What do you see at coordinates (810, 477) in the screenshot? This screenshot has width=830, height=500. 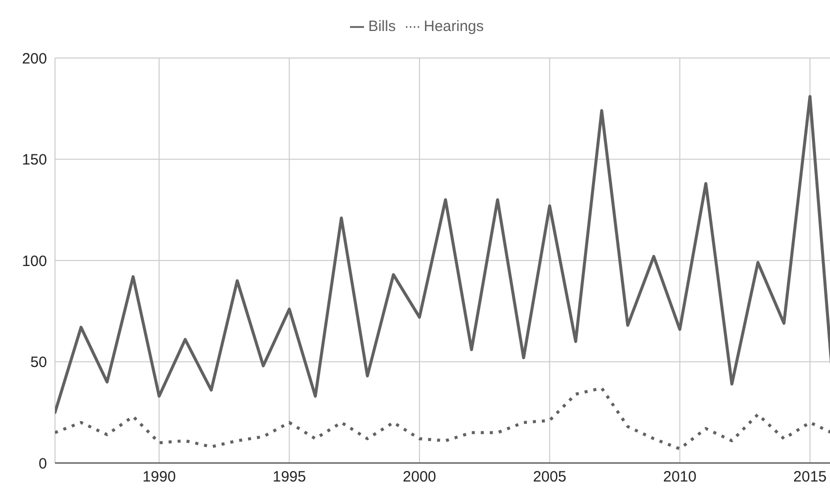 I see `x-tick-label: 2015` at bounding box center [810, 477].